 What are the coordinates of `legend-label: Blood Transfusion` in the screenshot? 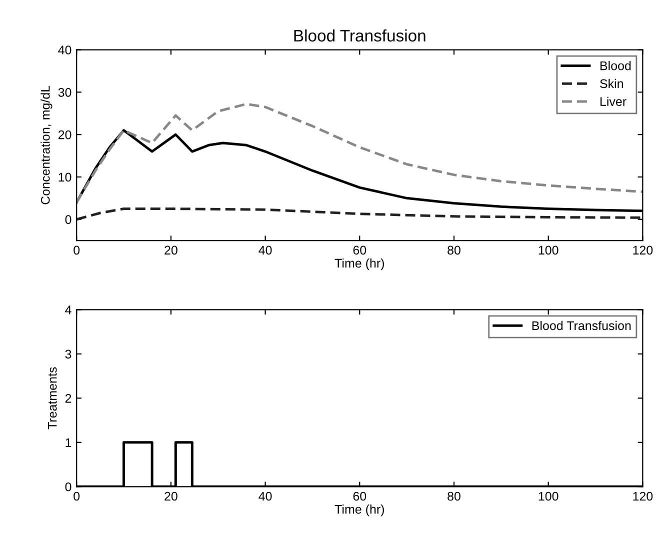 It's located at (581, 325).